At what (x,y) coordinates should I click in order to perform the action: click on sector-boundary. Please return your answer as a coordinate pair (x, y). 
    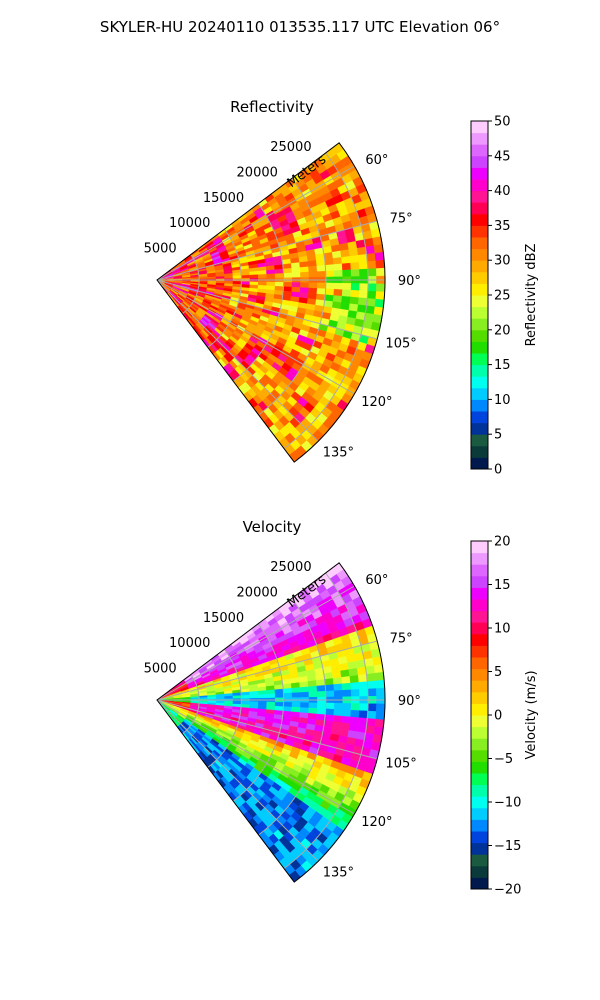
    Looking at the image, I should click on (271, 722).